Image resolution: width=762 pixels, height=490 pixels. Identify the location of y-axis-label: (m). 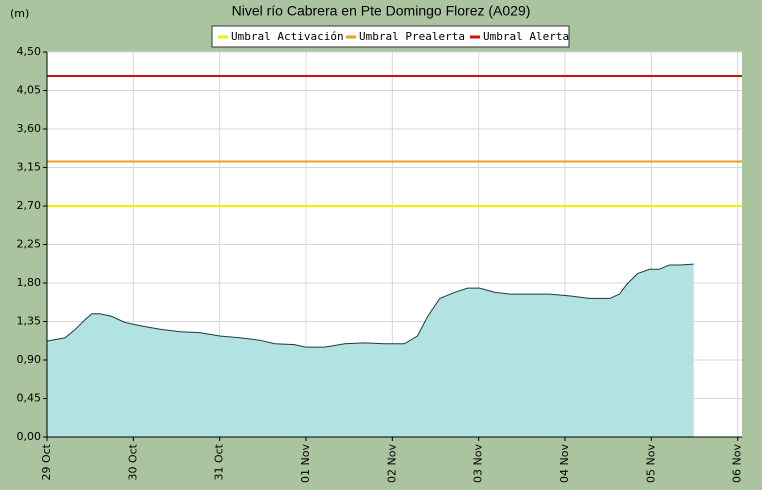
(19, 13).